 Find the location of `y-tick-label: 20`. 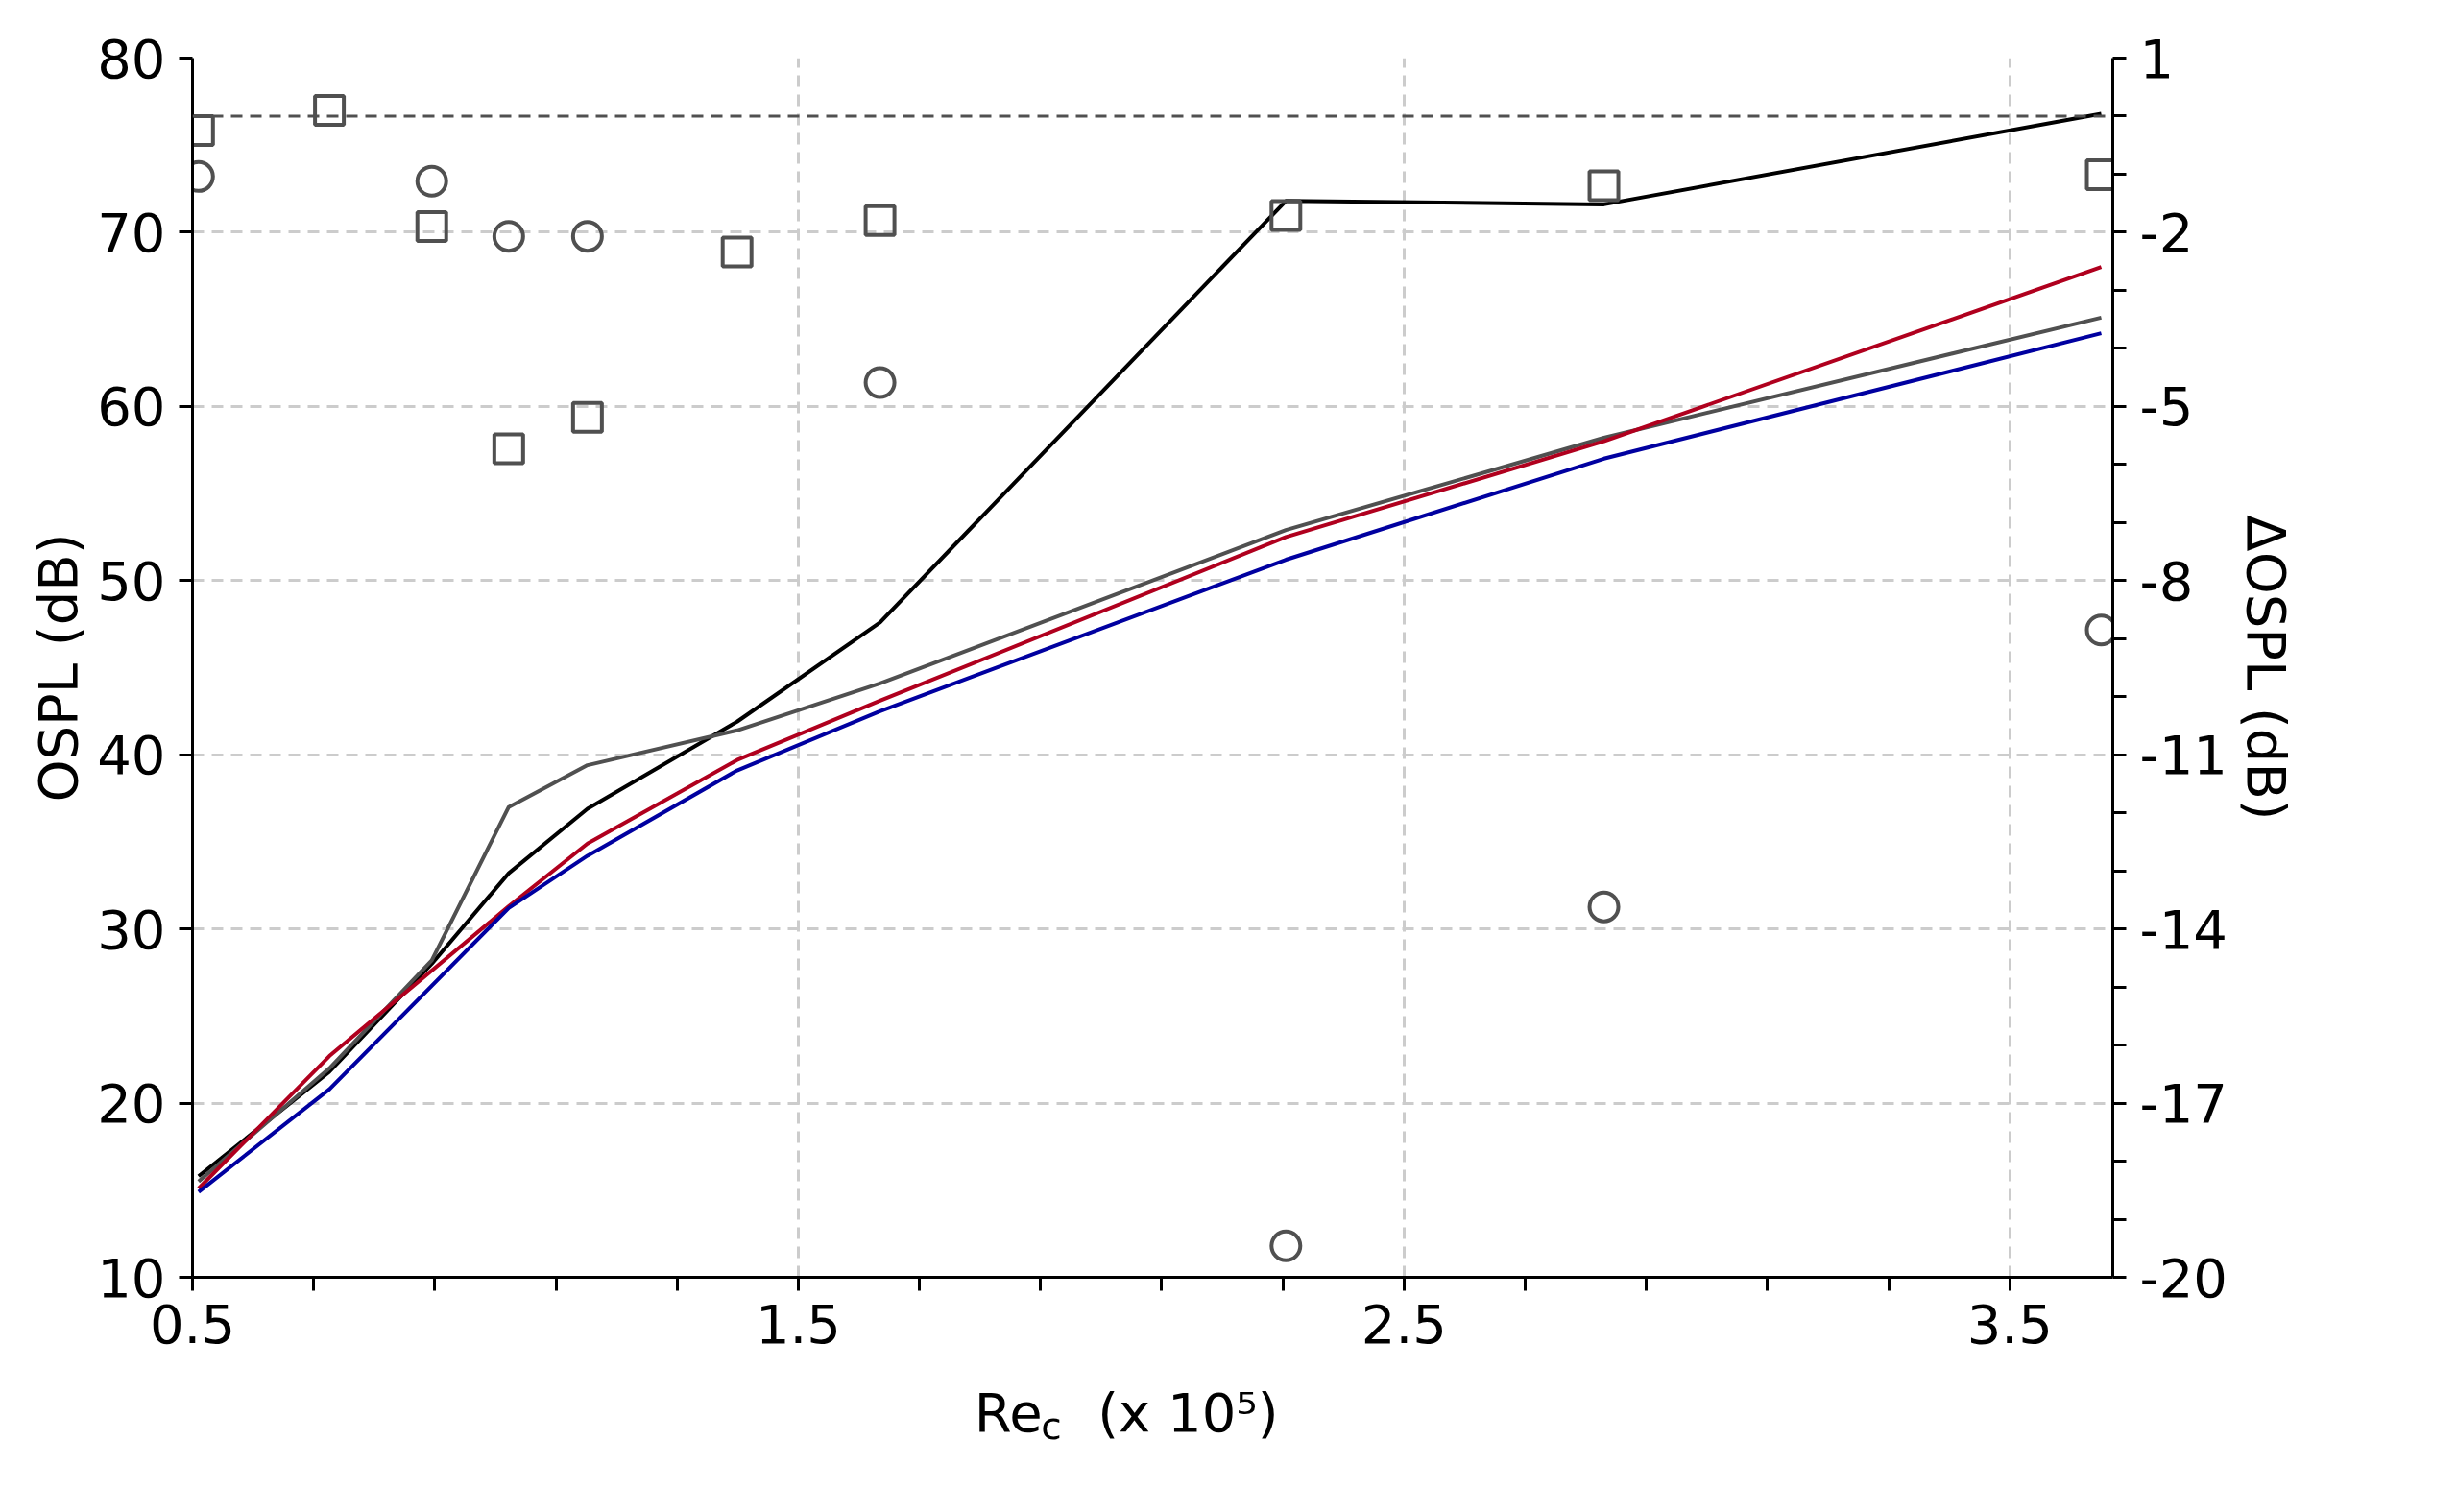

y-tick-label: 20 is located at coordinates (131, 1104).